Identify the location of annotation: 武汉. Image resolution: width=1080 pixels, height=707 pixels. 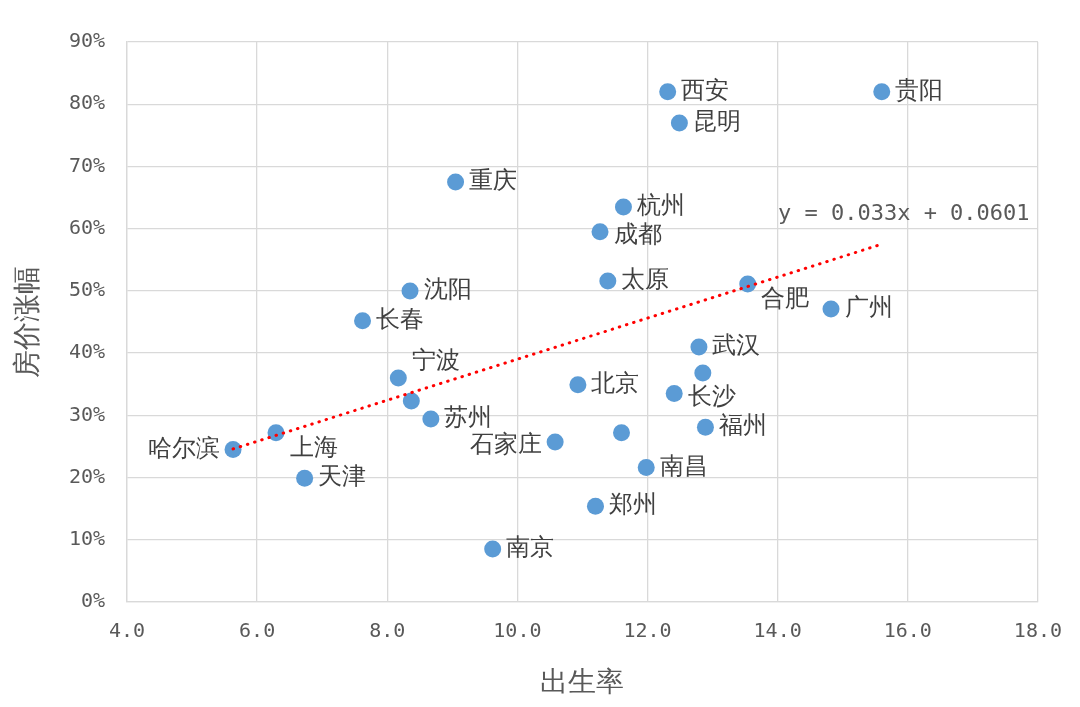
(736, 345).